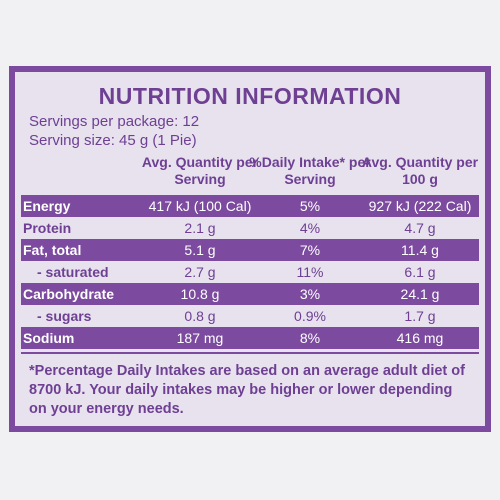  Describe the element at coordinates (200, 294) in the screenshot. I see `row-per-serving: 10.8 g` at that location.